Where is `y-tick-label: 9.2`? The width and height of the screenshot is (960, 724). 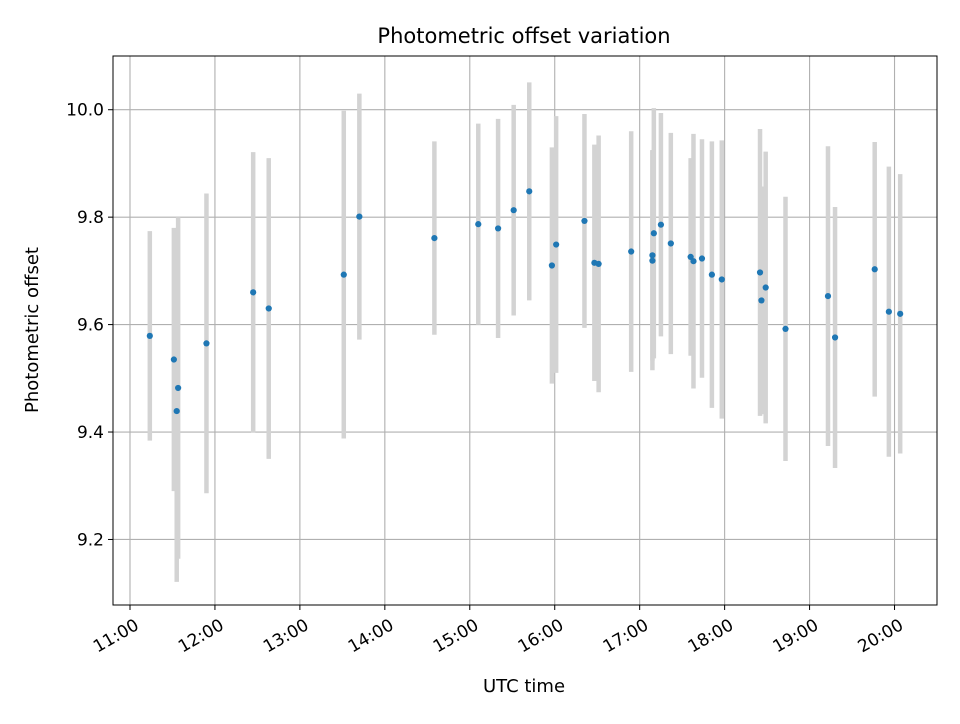
y-tick-label: 9.2 is located at coordinates (90, 540).